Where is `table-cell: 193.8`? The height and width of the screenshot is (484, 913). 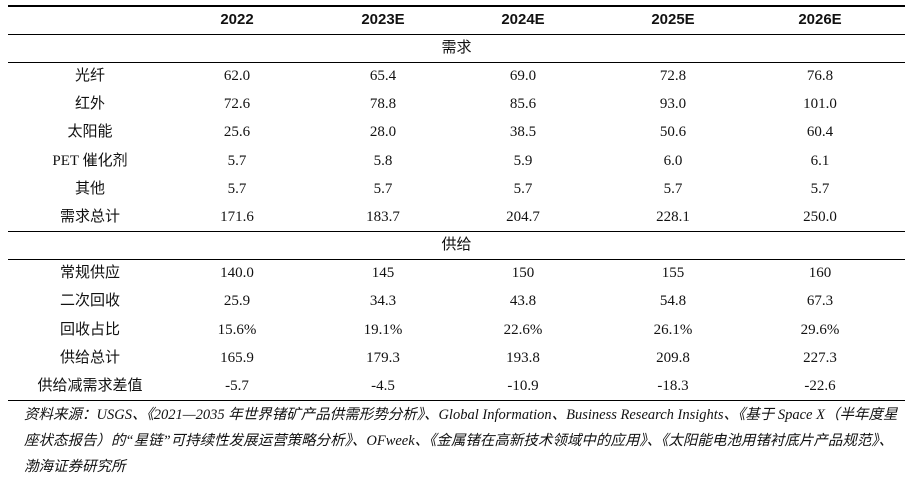
table-cell: 193.8 is located at coordinates (523, 357).